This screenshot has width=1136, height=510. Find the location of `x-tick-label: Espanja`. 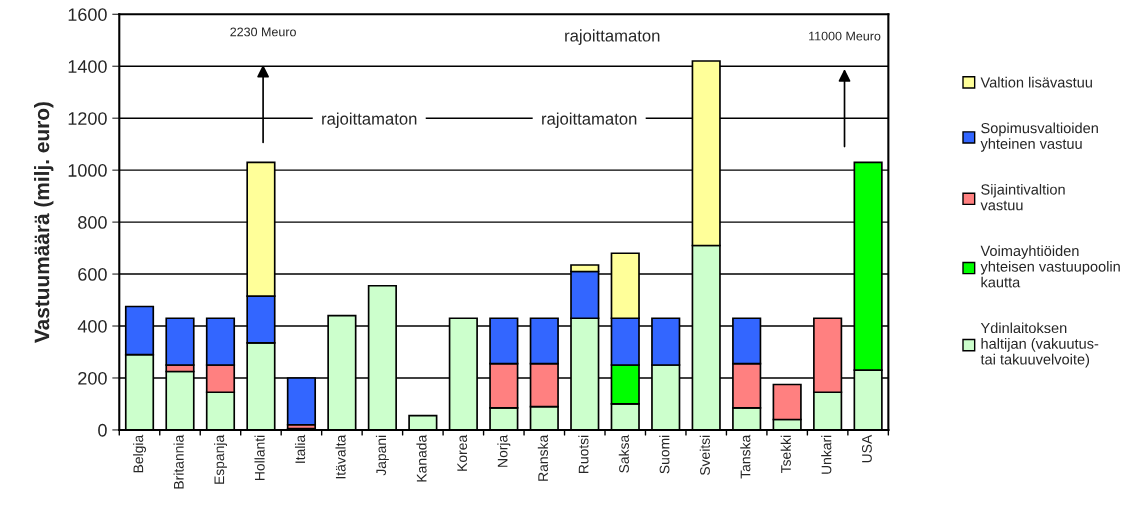

x-tick-label: Espanja is located at coordinates (220, 459).